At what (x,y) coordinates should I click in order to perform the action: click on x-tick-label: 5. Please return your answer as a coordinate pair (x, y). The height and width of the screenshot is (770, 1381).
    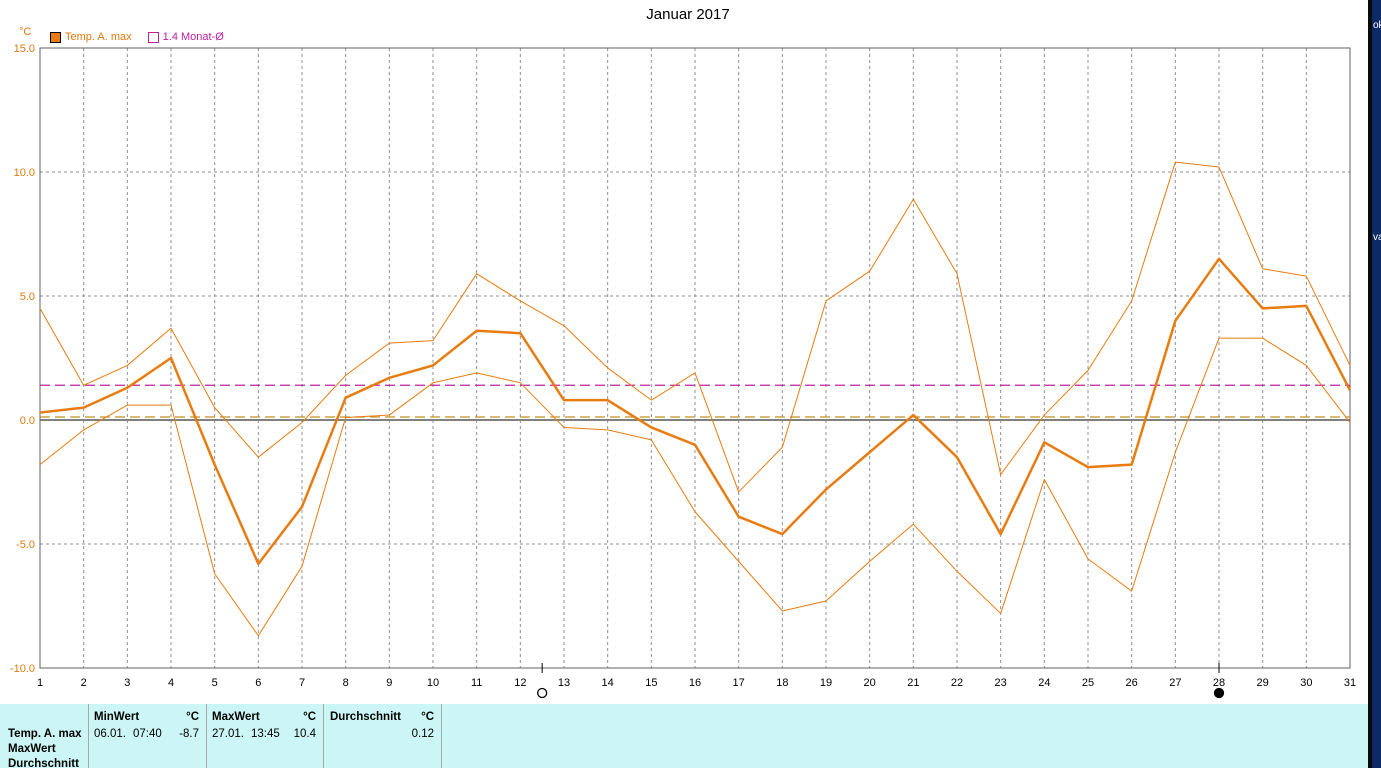
    Looking at the image, I should click on (215, 683).